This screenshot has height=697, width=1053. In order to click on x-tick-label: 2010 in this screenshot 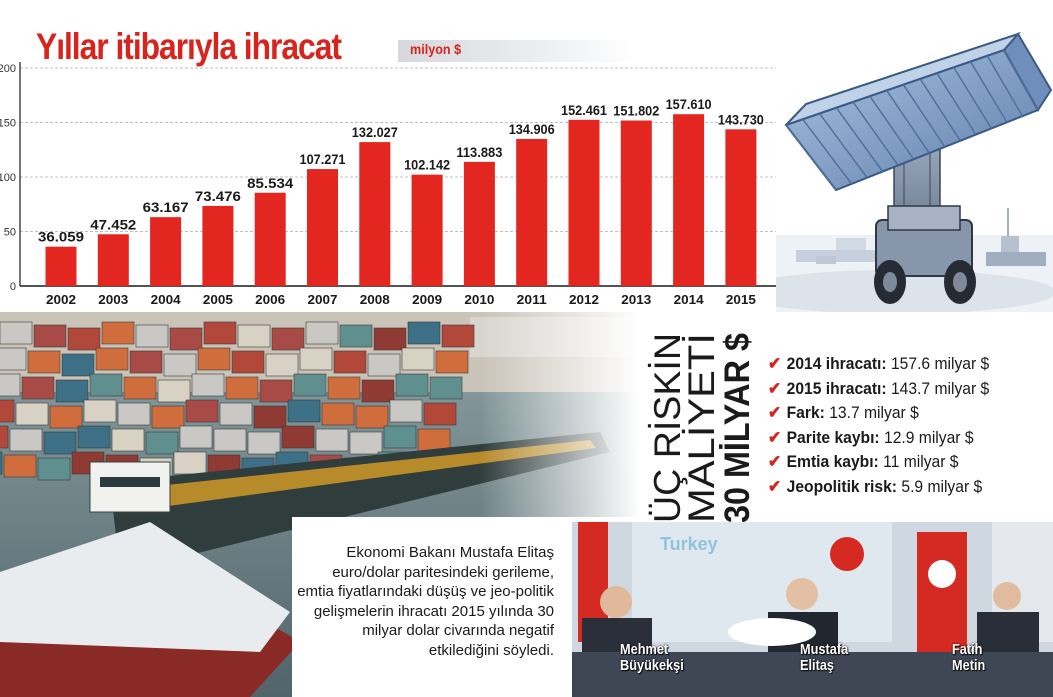, I will do `click(479, 299)`.